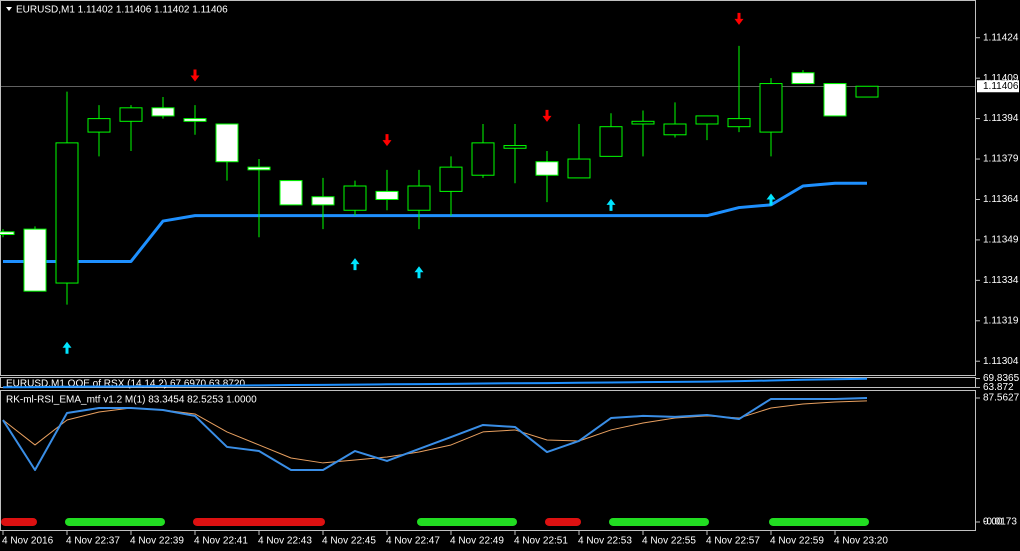 The height and width of the screenshot is (551, 1020). Describe the element at coordinates (1001, 280) in the screenshot. I see `y-tick-label: 1.11334` at that location.